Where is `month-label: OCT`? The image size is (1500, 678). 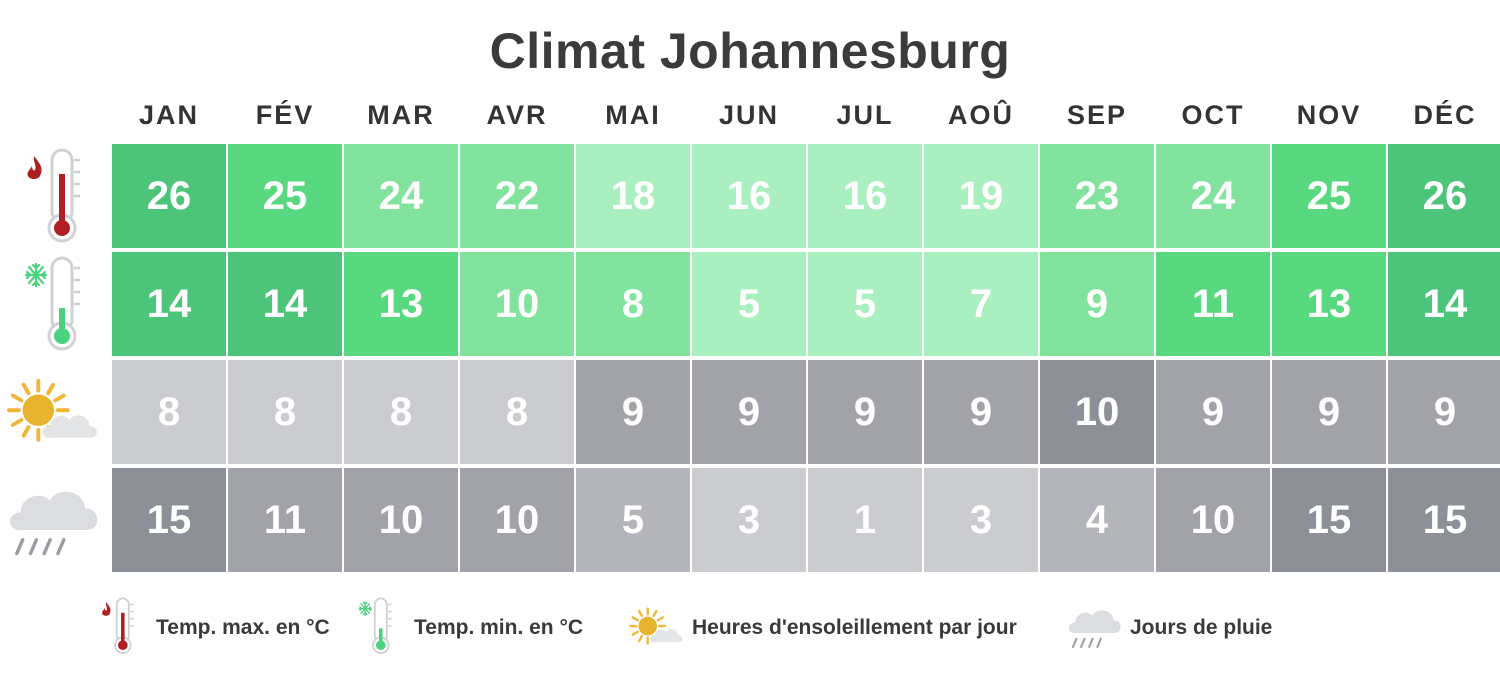
month-label: OCT is located at coordinates (1213, 115).